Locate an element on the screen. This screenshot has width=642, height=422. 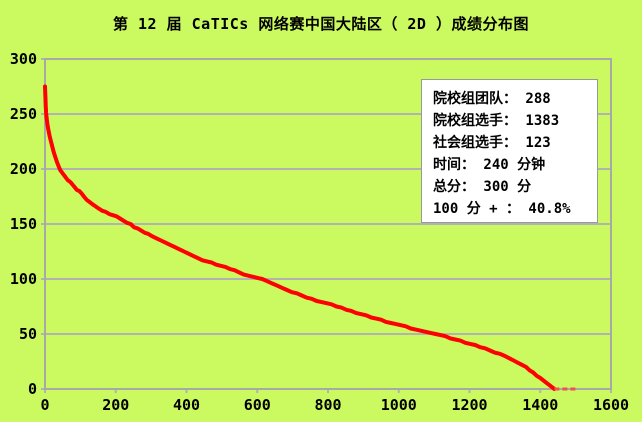
legend-line-total-score: 总分： 300 分 is located at coordinates (482, 187).